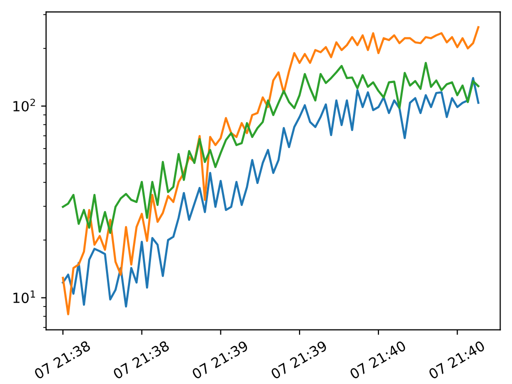  I want to click on y-tick-label: 10$^{1}$, so click(24, 297).